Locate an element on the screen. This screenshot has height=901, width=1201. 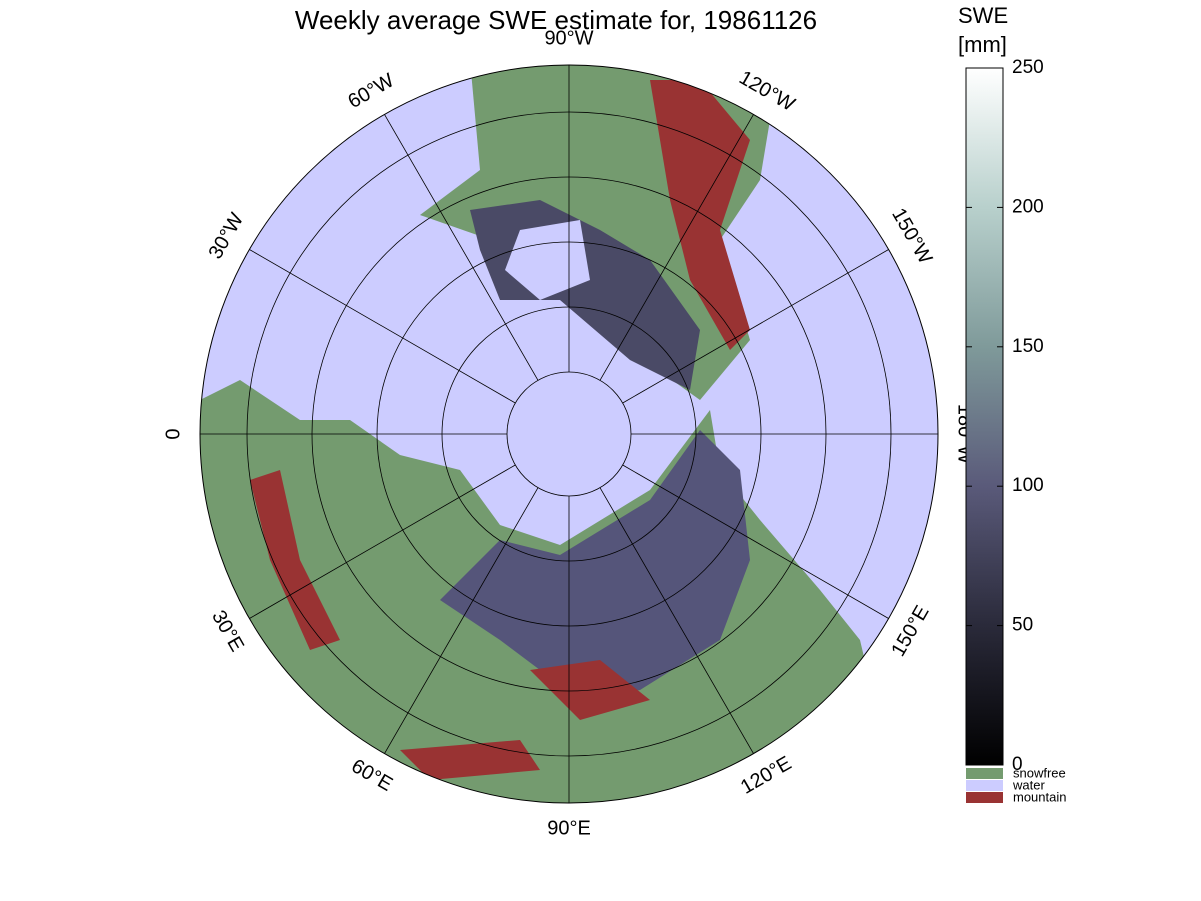
longitude-label: 0 is located at coordinates (173, 433).